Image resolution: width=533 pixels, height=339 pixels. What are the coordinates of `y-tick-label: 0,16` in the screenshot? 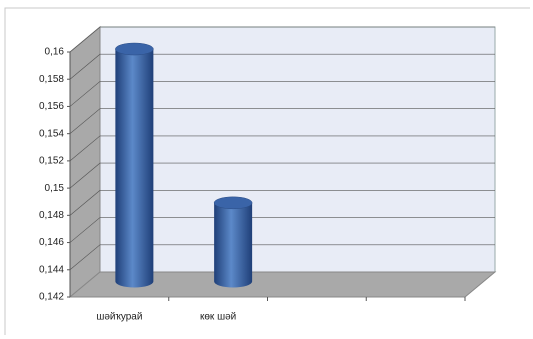 It's located at (55, 52).